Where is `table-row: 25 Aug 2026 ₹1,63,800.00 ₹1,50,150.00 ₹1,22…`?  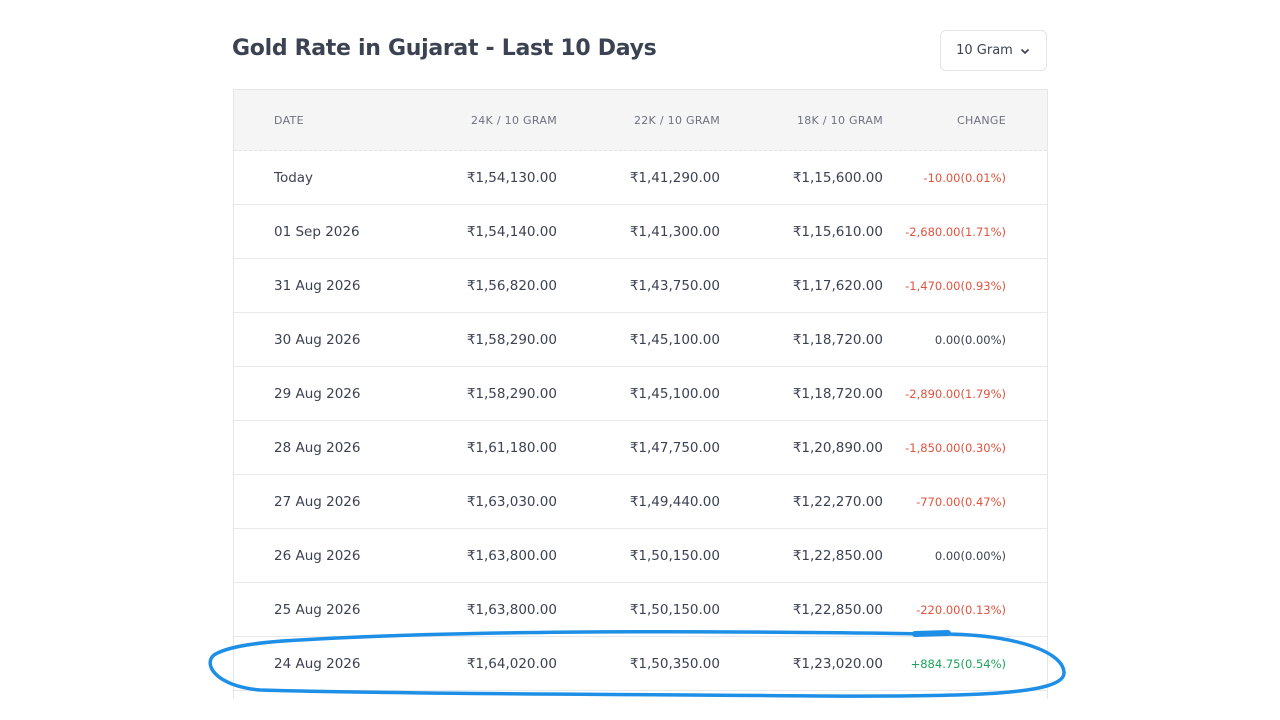
table-row: 25 Aug 2026 ₹1,63,800.00 ₹1,50,150.00 ₹1,22… is located at coordinates (640, 610).